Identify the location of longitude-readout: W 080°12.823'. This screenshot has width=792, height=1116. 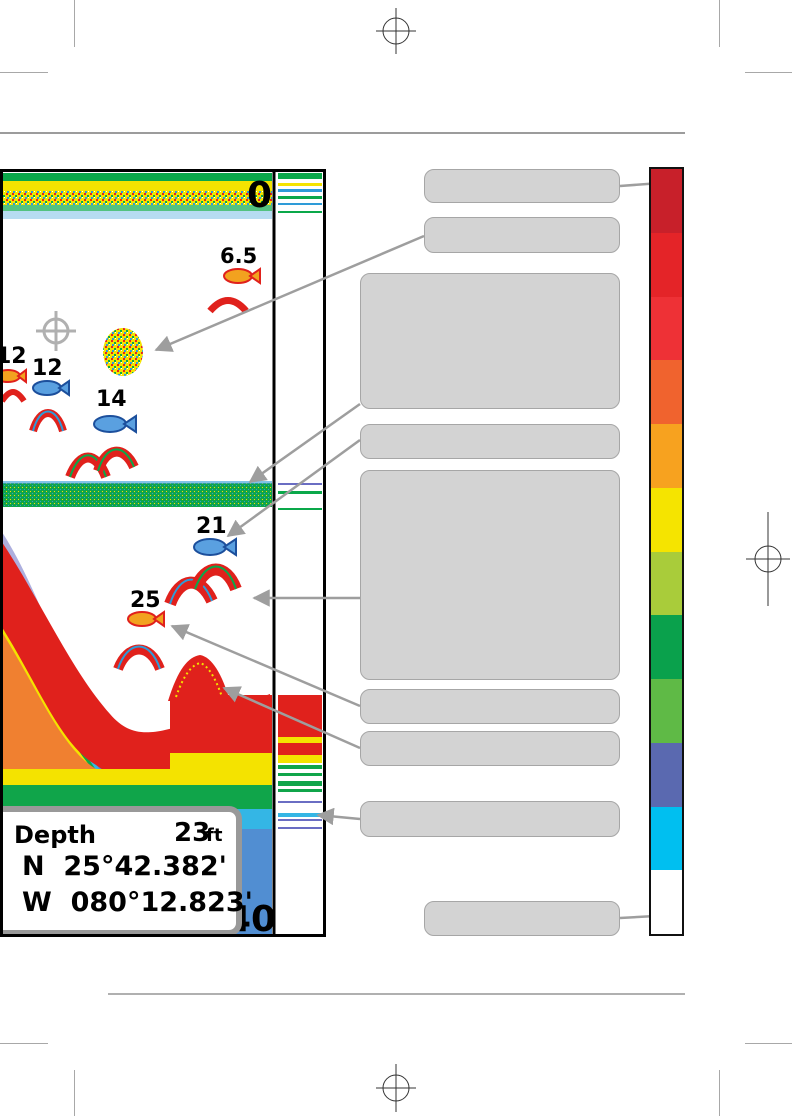
(137, 902).